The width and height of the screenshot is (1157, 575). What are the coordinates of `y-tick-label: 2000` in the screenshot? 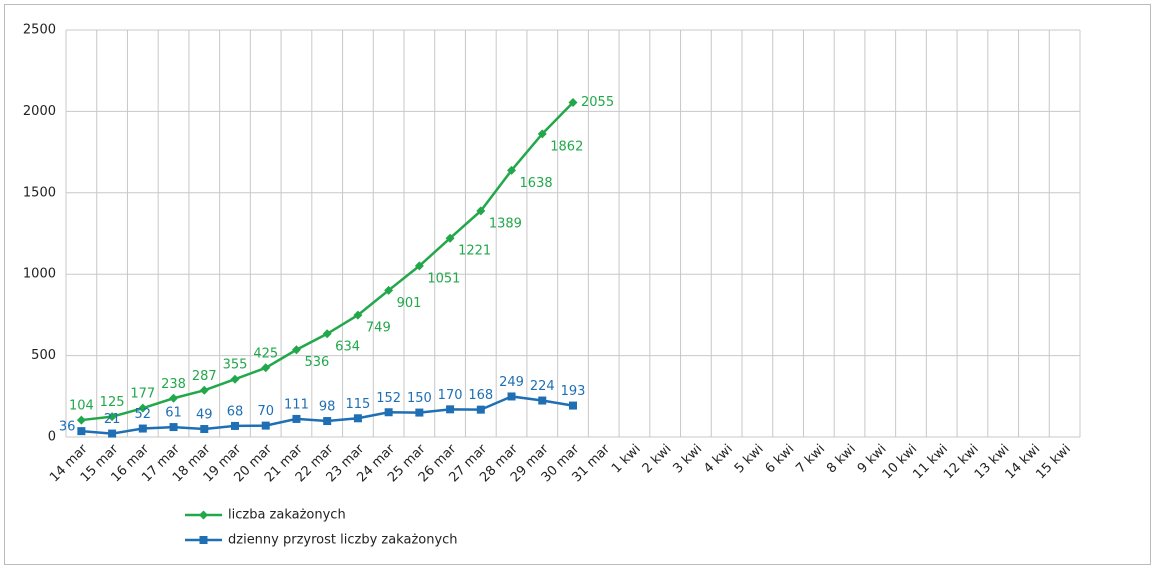 It's located at (39, 111).